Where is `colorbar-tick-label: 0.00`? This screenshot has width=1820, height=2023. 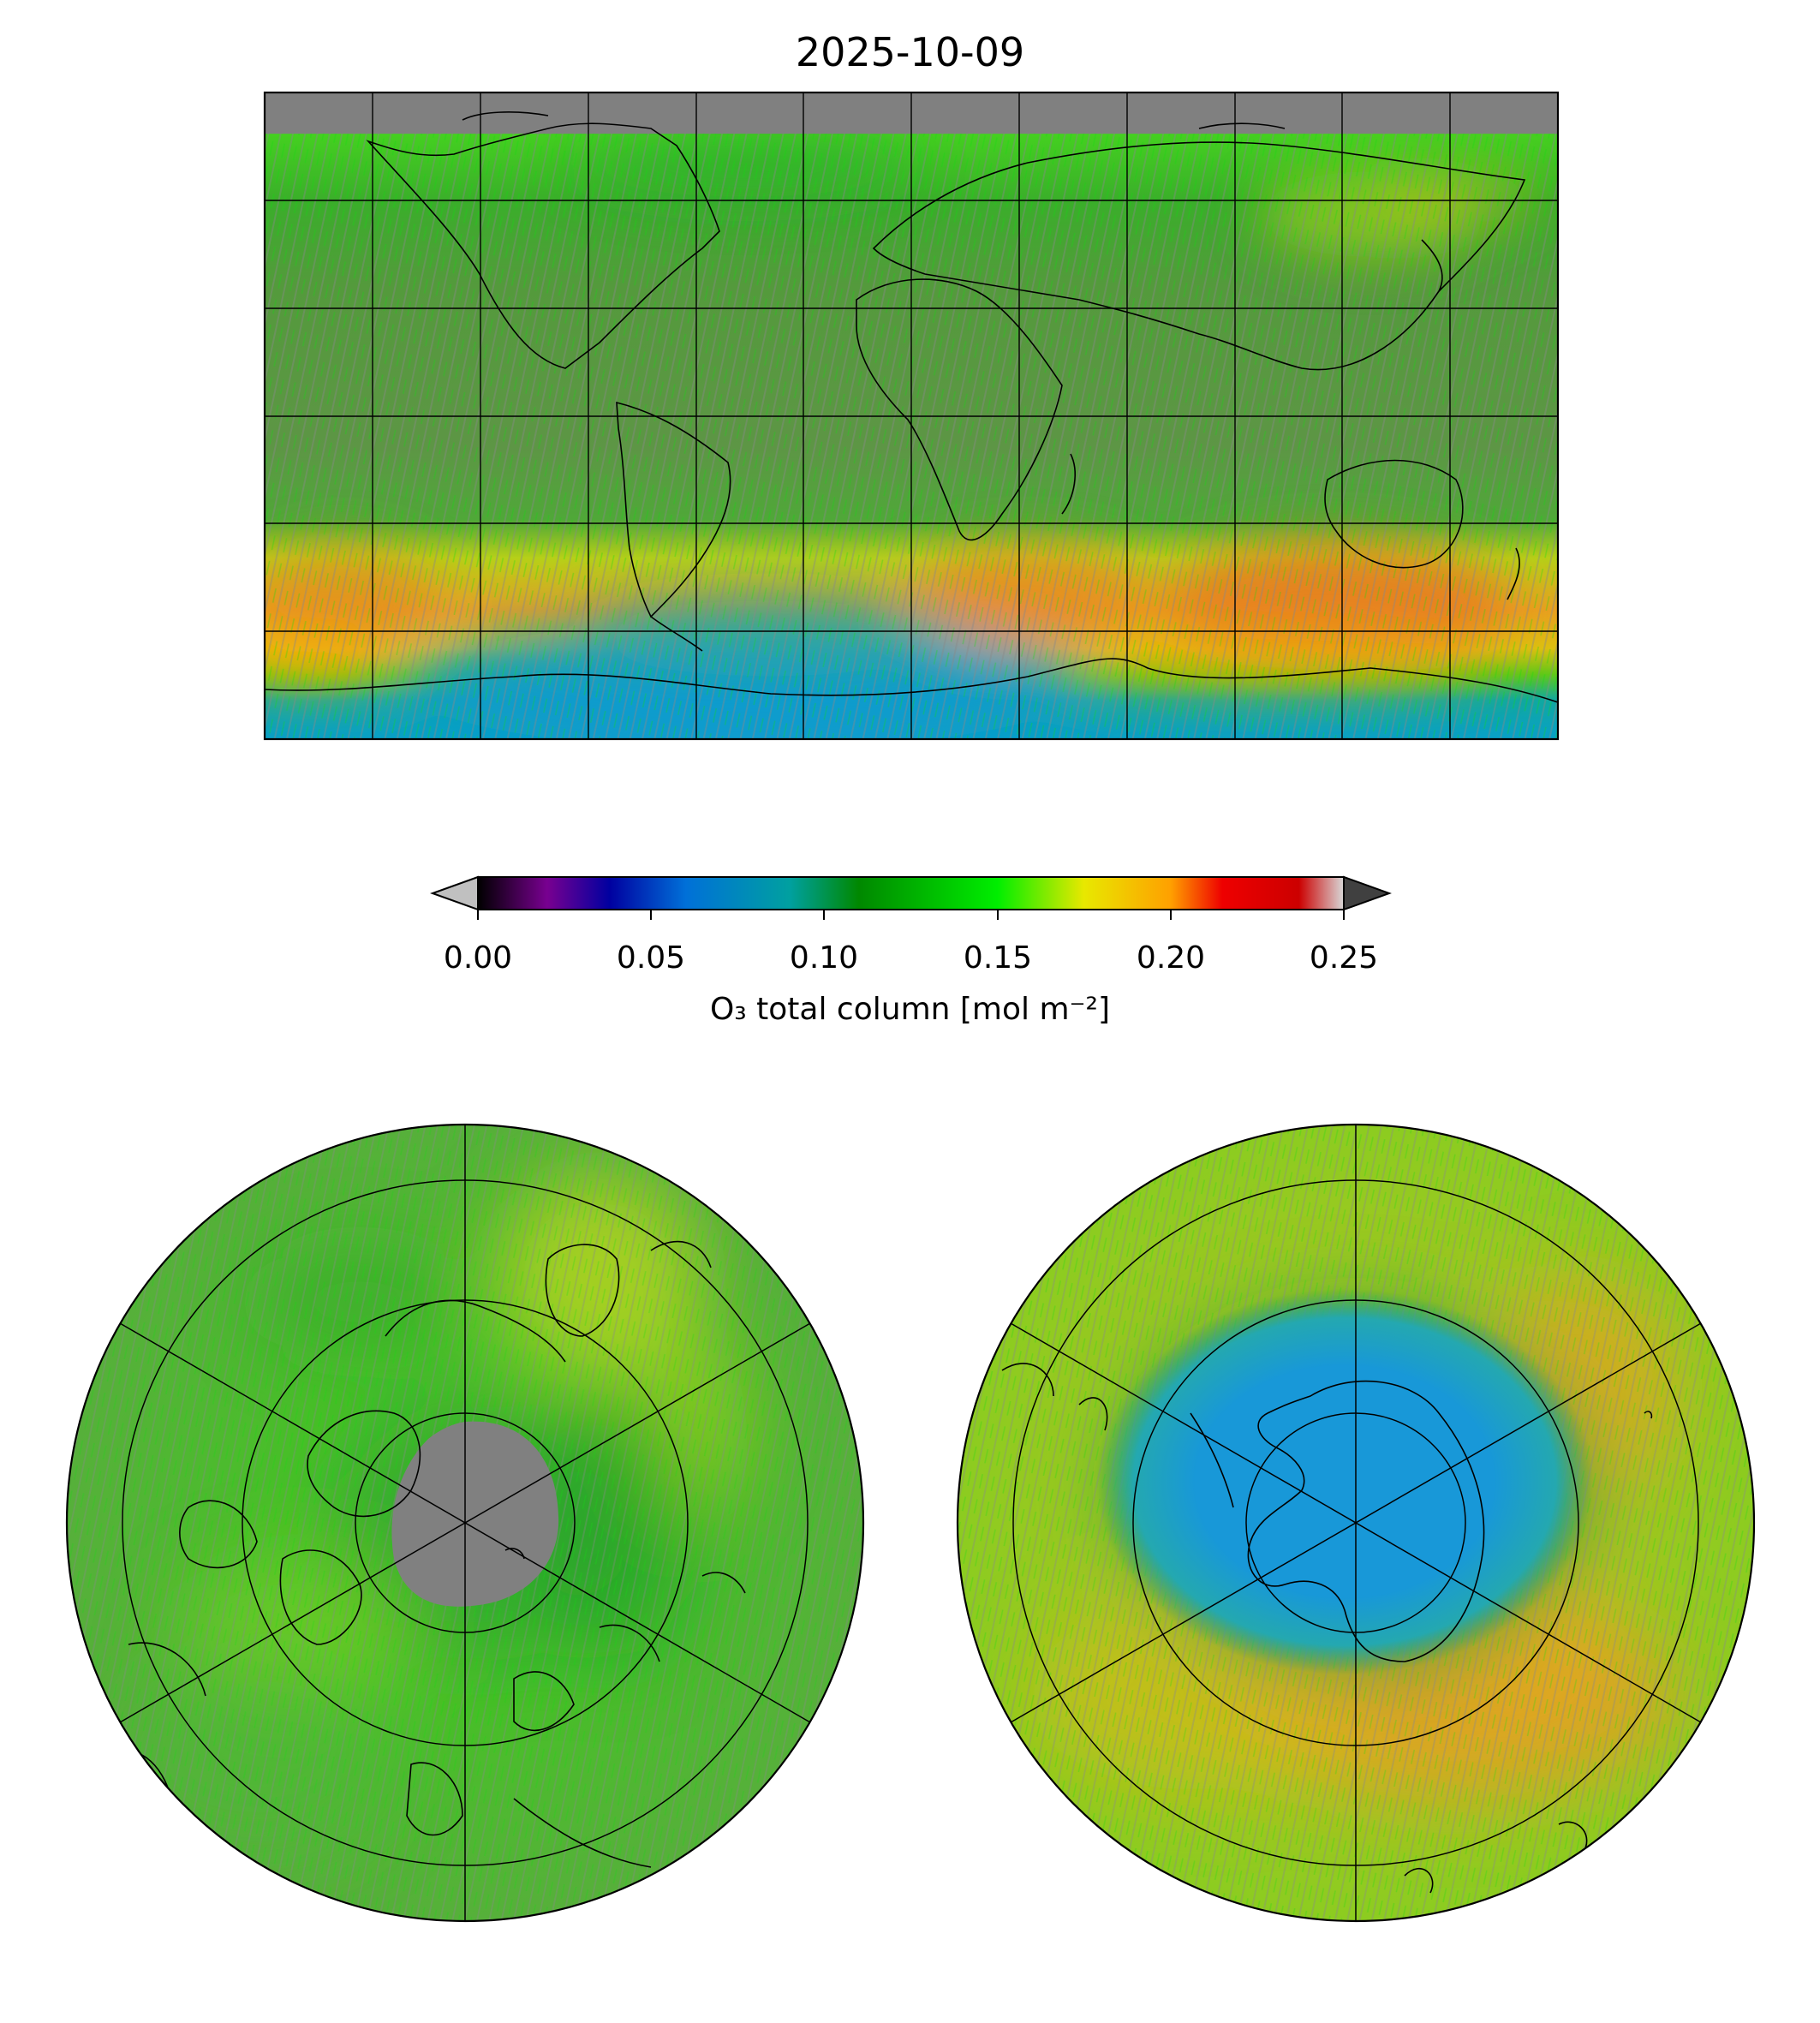
colorbar-tick-label: 0.00 is located at coordinates (478, 958).